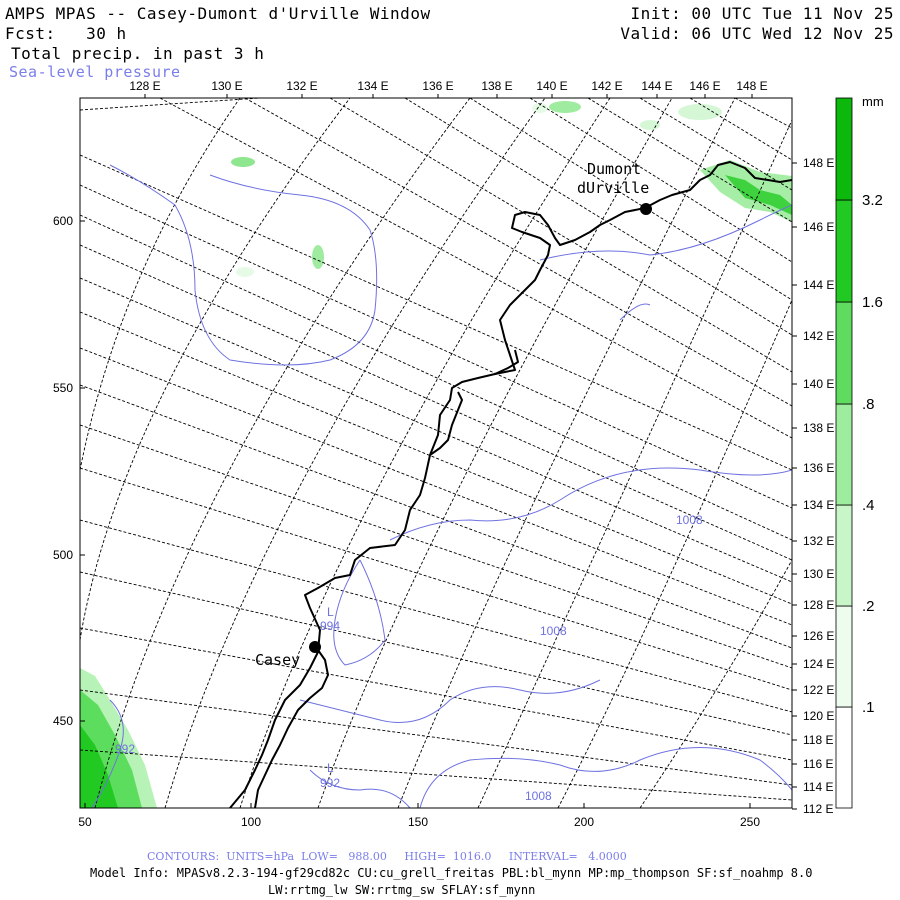 The height and width of the screenshot is (900, 900). What do you see at coordinates (144, 86) in the screenshot?
I see `top-lon-label: 128 E` at bounding box center [144, 86].